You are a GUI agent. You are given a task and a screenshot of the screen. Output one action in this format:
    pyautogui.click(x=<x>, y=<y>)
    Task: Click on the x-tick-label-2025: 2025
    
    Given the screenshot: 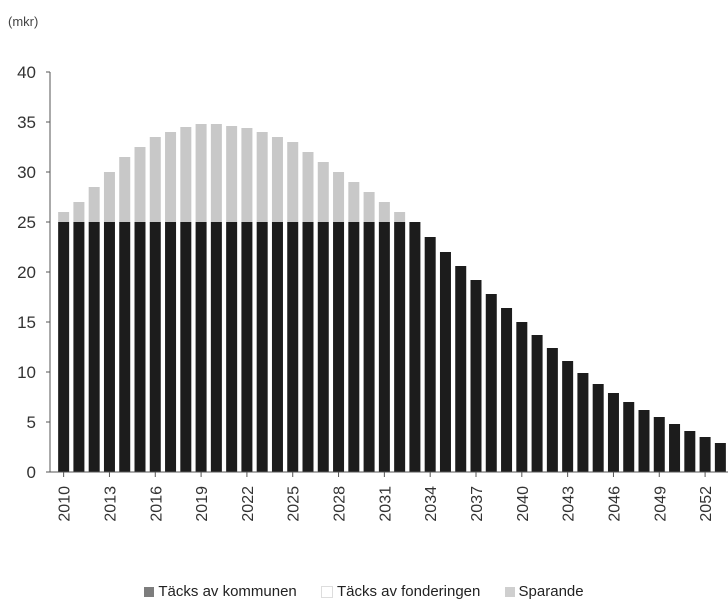 What is the action you would take?
    pyautogui.click(x=294, y=504)
    